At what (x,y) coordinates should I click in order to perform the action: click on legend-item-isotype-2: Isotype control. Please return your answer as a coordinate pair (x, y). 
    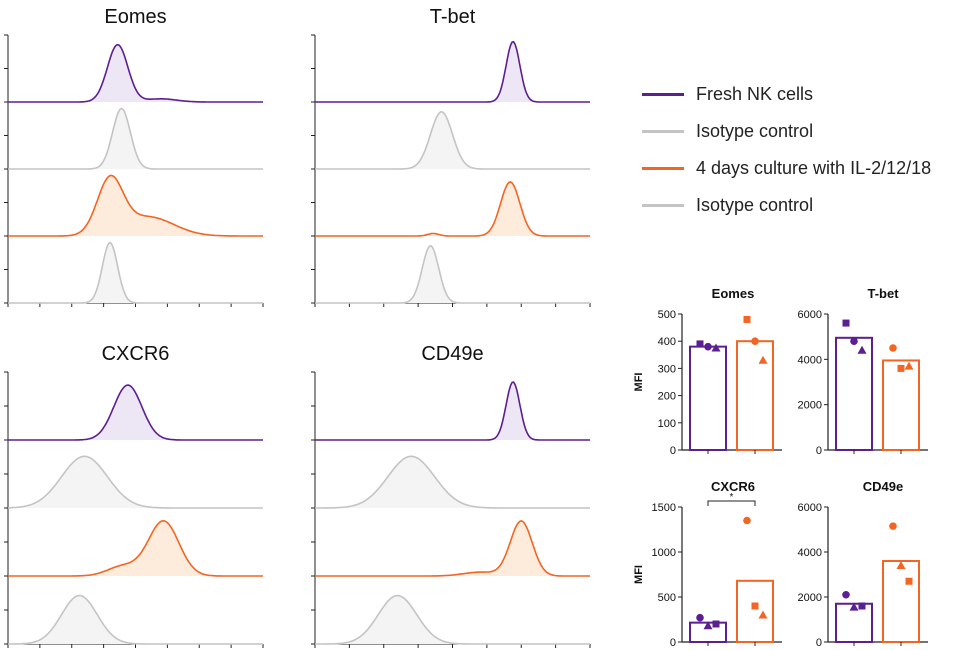
    Looking at the image, I should click on (797, 205).